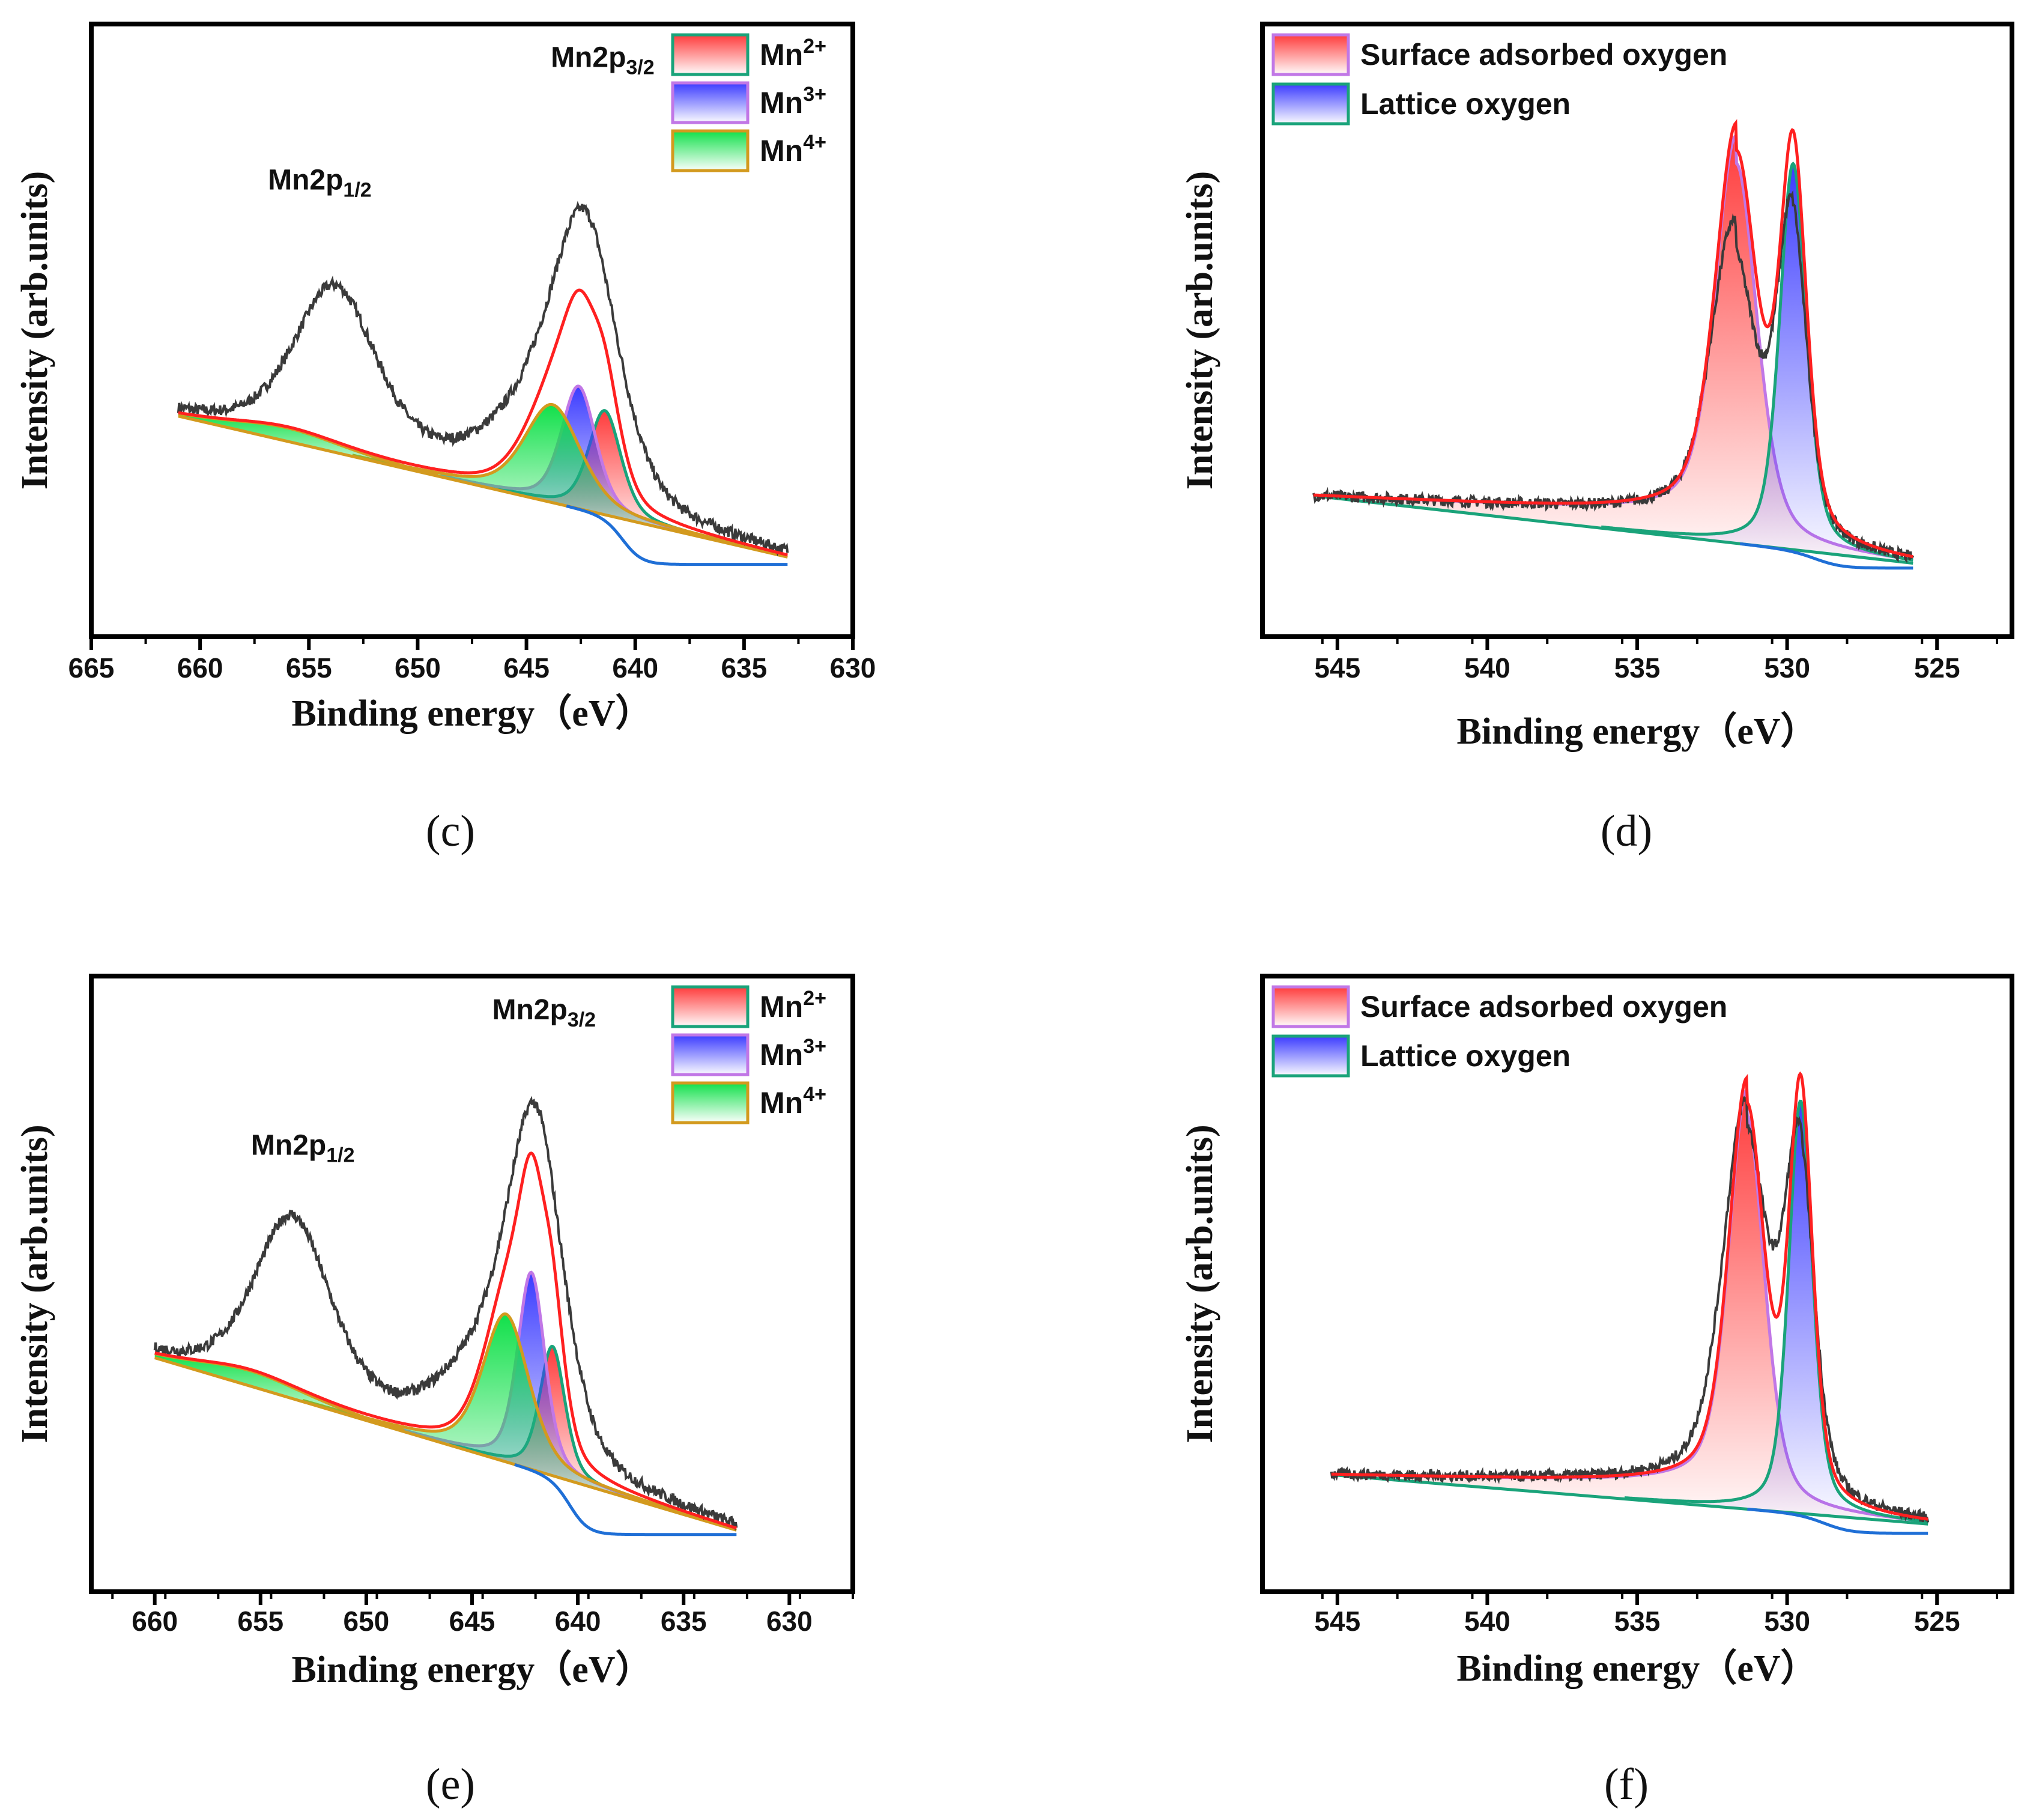 The width and height of the screenshot is (2042, 1820). I want to click on panel-label: (d), so click(1626, 832).